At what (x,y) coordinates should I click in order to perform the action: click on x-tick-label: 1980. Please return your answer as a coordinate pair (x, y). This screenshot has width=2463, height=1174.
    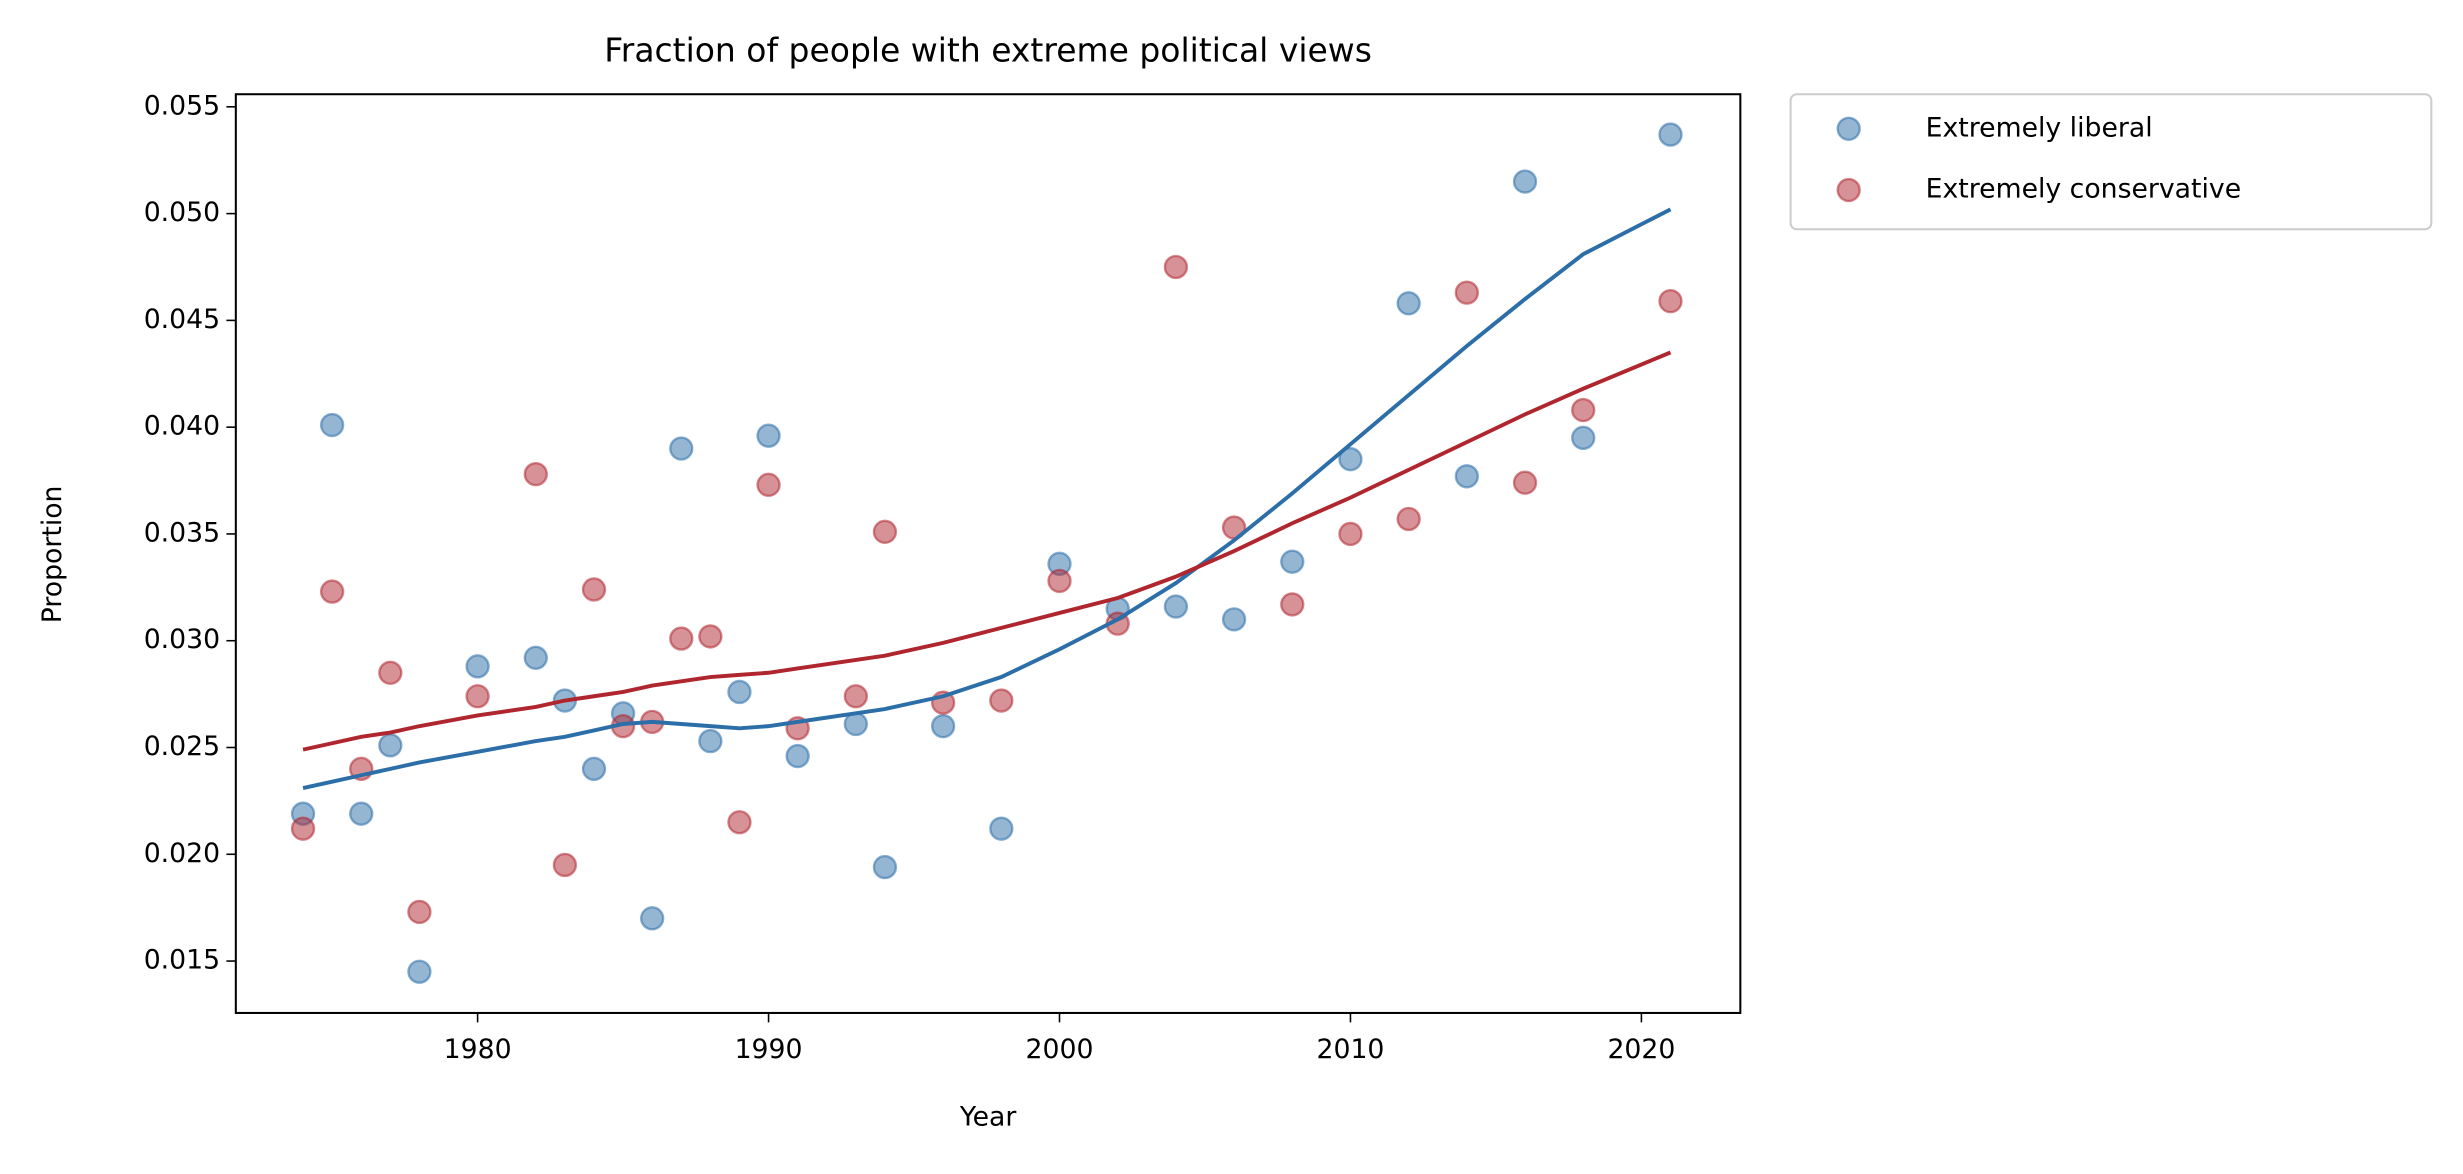
    Looking at the image, I should click on (478, 1049).